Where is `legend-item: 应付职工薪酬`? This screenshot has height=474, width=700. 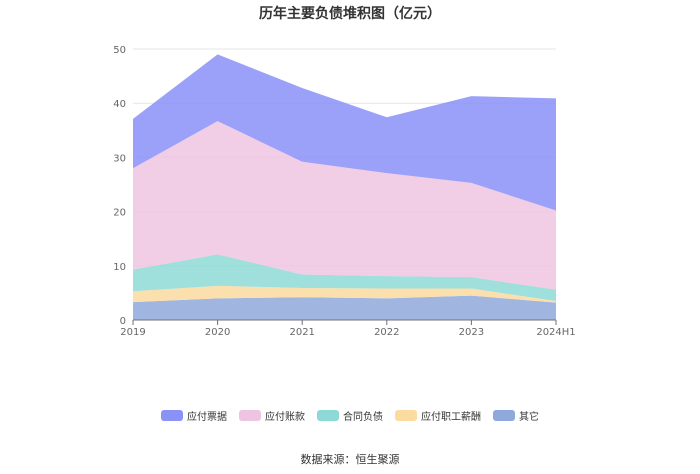
legend-item: 应付职工薪酬 is located at coordinates (438, 415).